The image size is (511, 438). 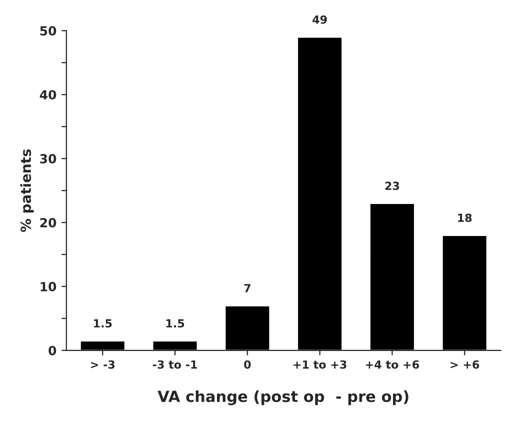 What do you see at coordinates (48, 31) in the screenshot?
I see `y-tick-label: 50` at bounding box center [48, 31].